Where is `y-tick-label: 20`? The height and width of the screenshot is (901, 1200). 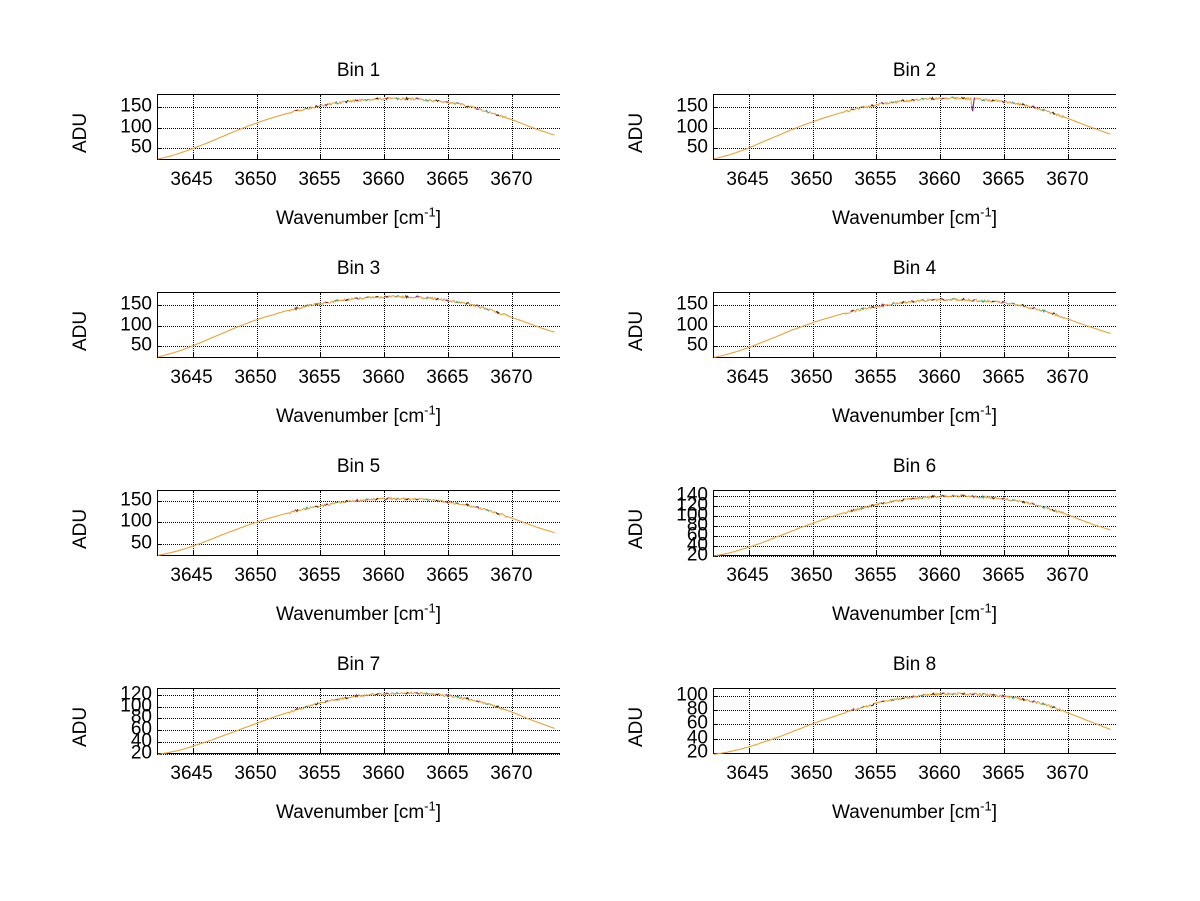 y-tick-label: 20 is located at coordinates (697, 752).